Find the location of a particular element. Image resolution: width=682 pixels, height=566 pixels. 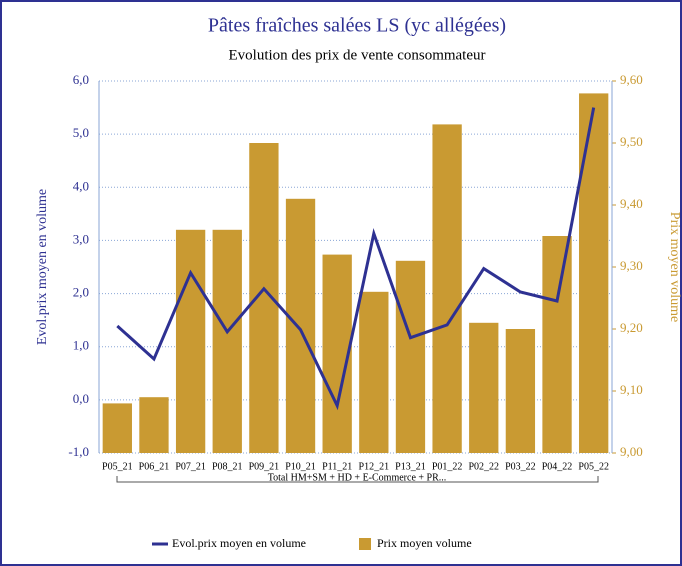

legend-label: Evol.prix moyen en volume is located at coordinates (239, 543).